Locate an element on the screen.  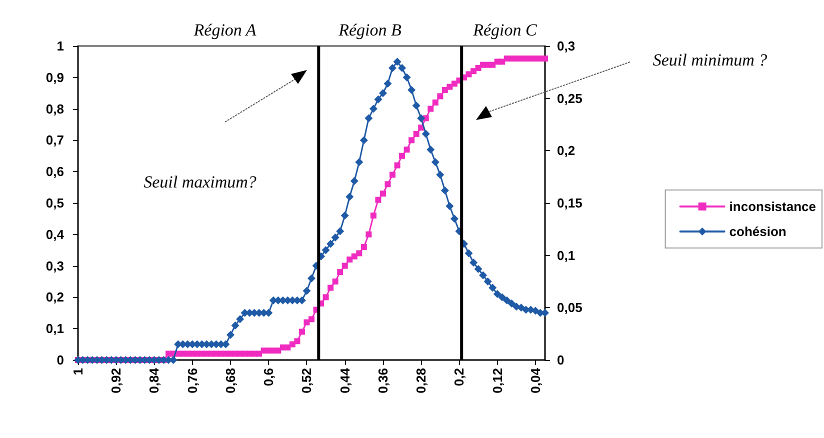
y-tick-label: 0 is located at coordinates (60, 360).